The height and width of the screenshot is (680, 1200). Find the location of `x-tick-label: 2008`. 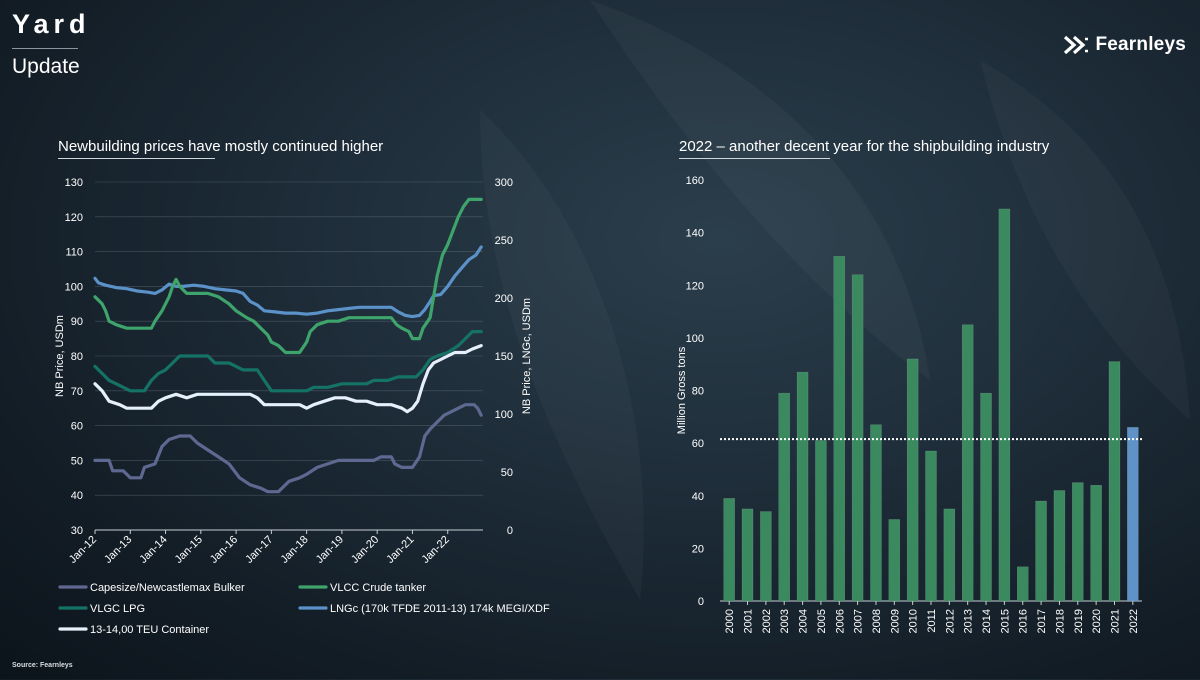

x-tick-label: 2008 is located at coordinates (877, 621).